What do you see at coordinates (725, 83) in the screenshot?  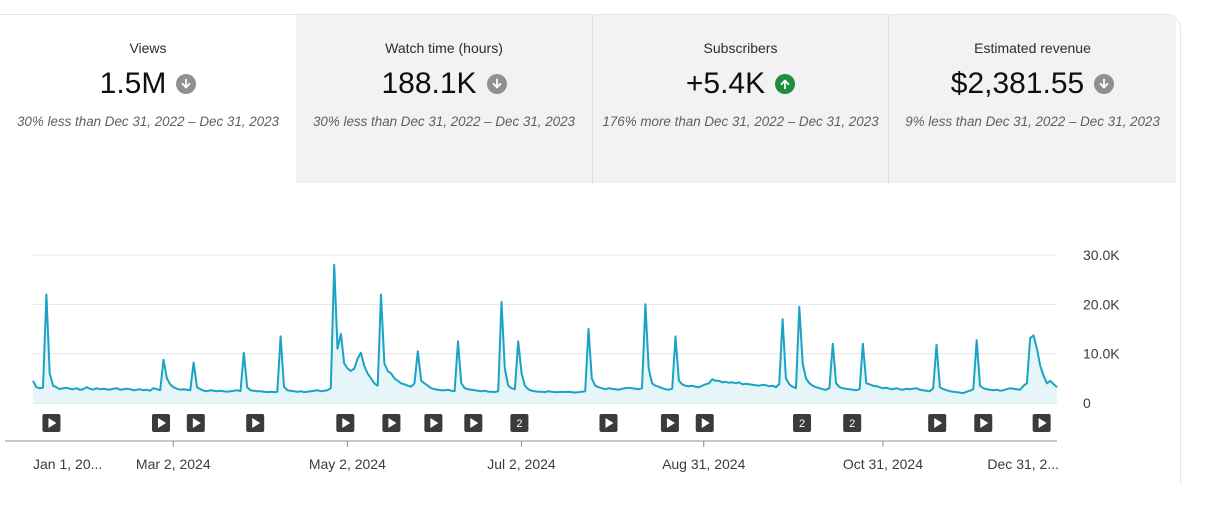 I see `metric-value: +5.4K` at bounding box center [725, 83].